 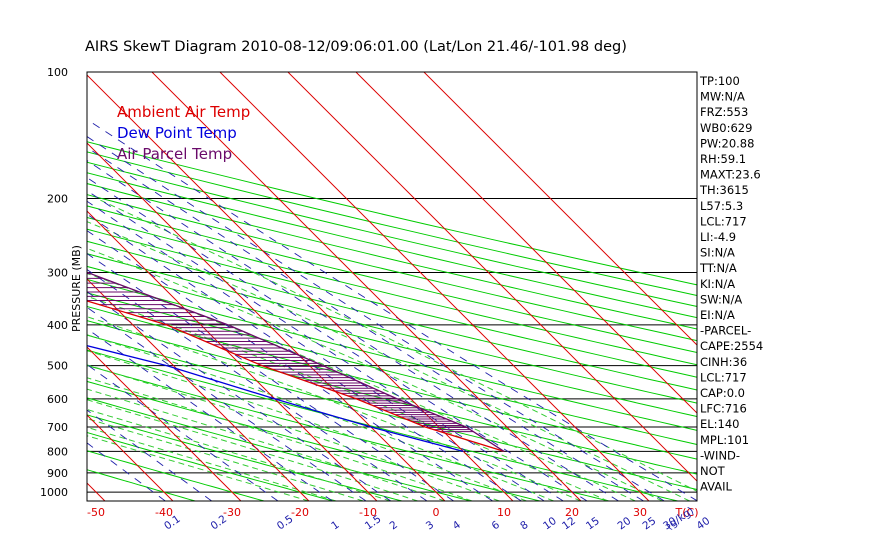 I want to click on legend-entry: Dew Point Temp, so click(x=177, y=133).